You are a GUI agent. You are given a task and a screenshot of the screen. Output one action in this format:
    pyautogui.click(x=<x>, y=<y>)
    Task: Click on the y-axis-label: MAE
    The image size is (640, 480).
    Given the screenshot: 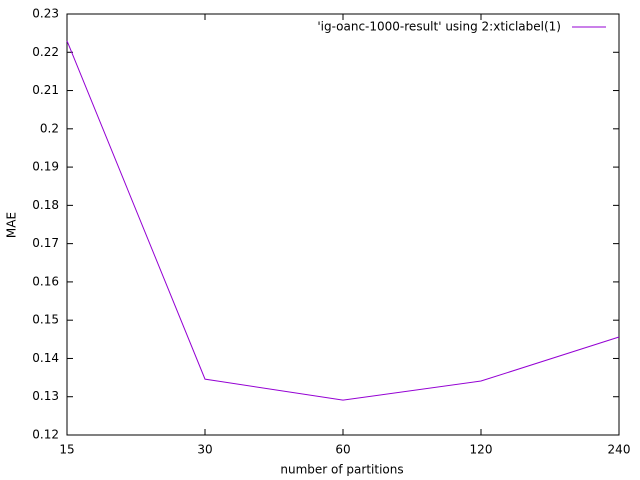 What is the action you would take?
    pyautogui.click(x=12, y=225)
    